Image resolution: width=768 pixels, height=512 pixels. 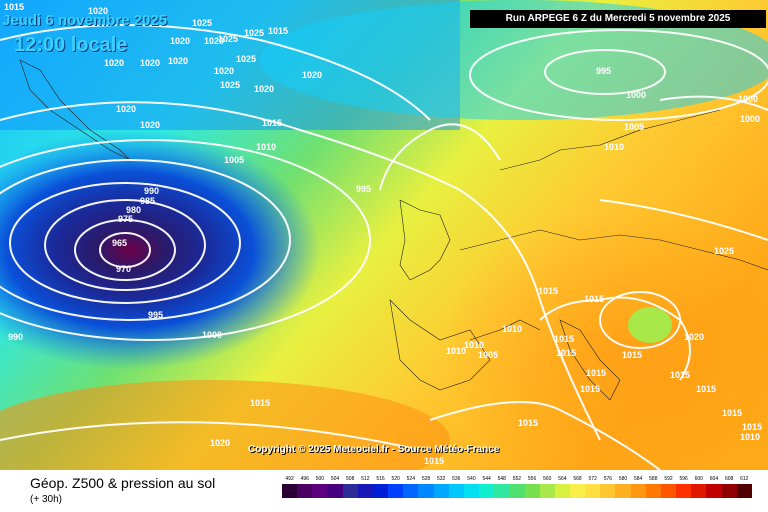 I want to click on isobar-label: 985, so click(x=148, y=201).